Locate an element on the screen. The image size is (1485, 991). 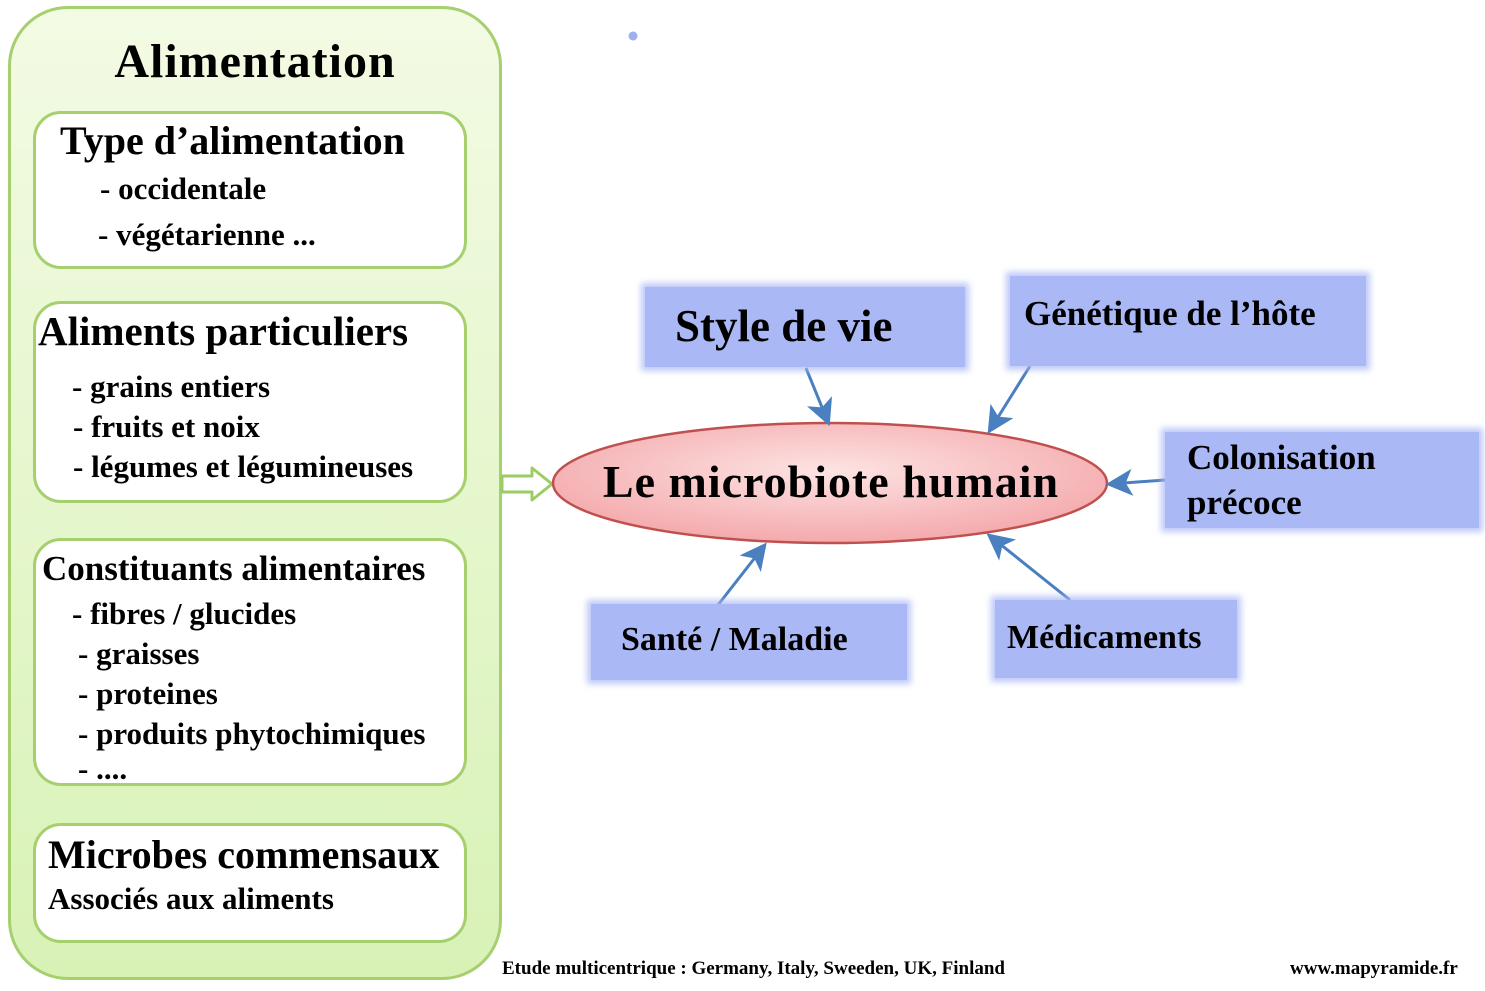
microbiote-label: Le microbiote humain is located at coordinates (831, 481).